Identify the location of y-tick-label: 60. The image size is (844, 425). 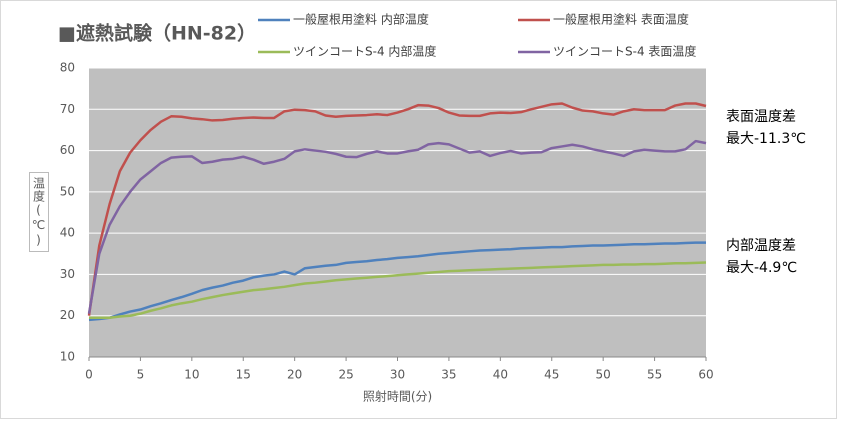
(67, 150).